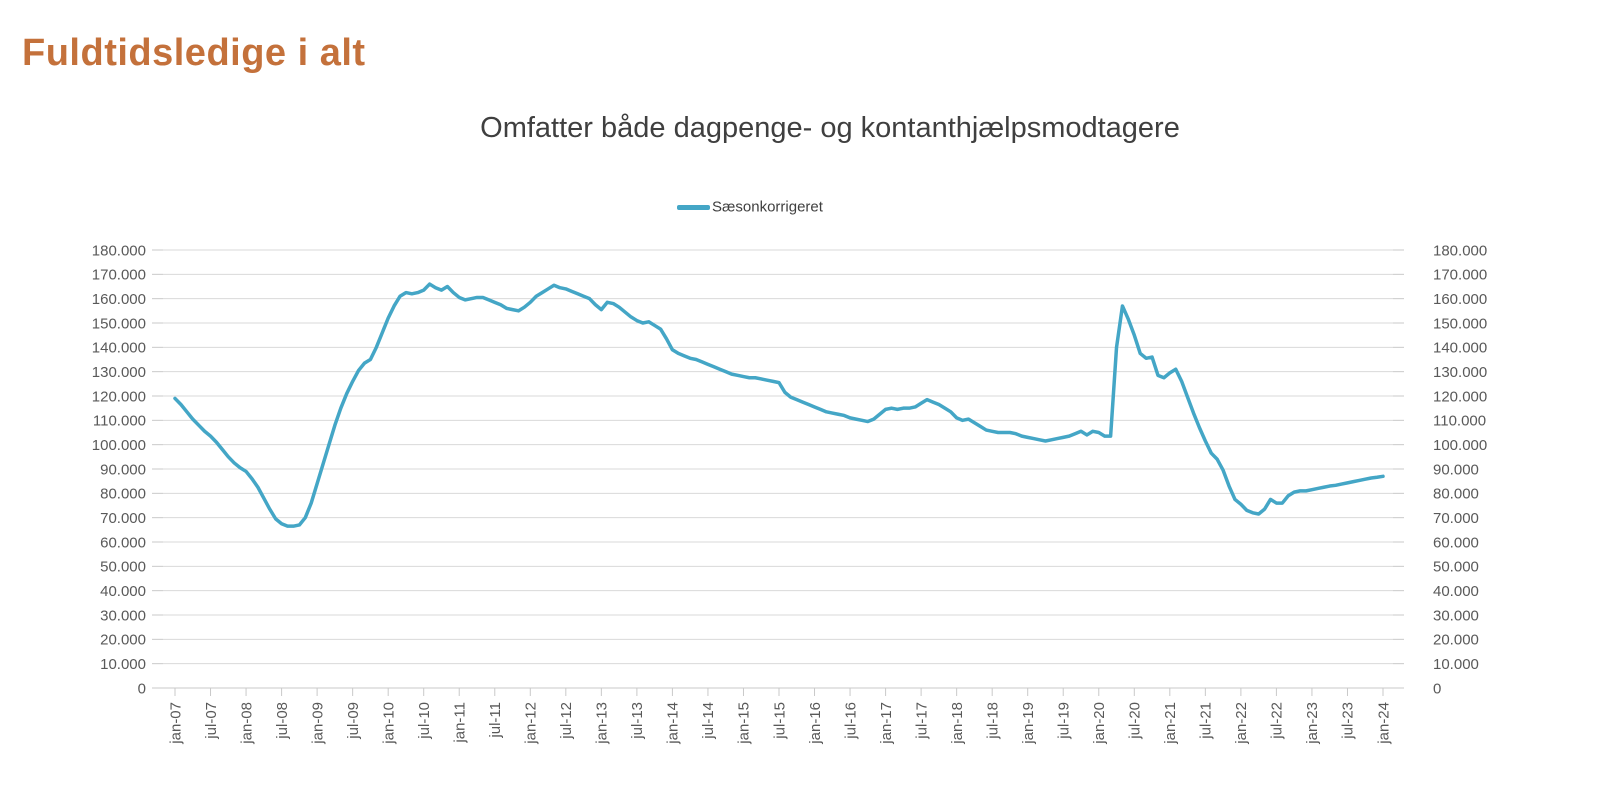 The width and height of the screenshot is (1600, 800). Describe the element at coordinates (531, 723) in the screenshot. I see `svg-text: jan-12` at that location.